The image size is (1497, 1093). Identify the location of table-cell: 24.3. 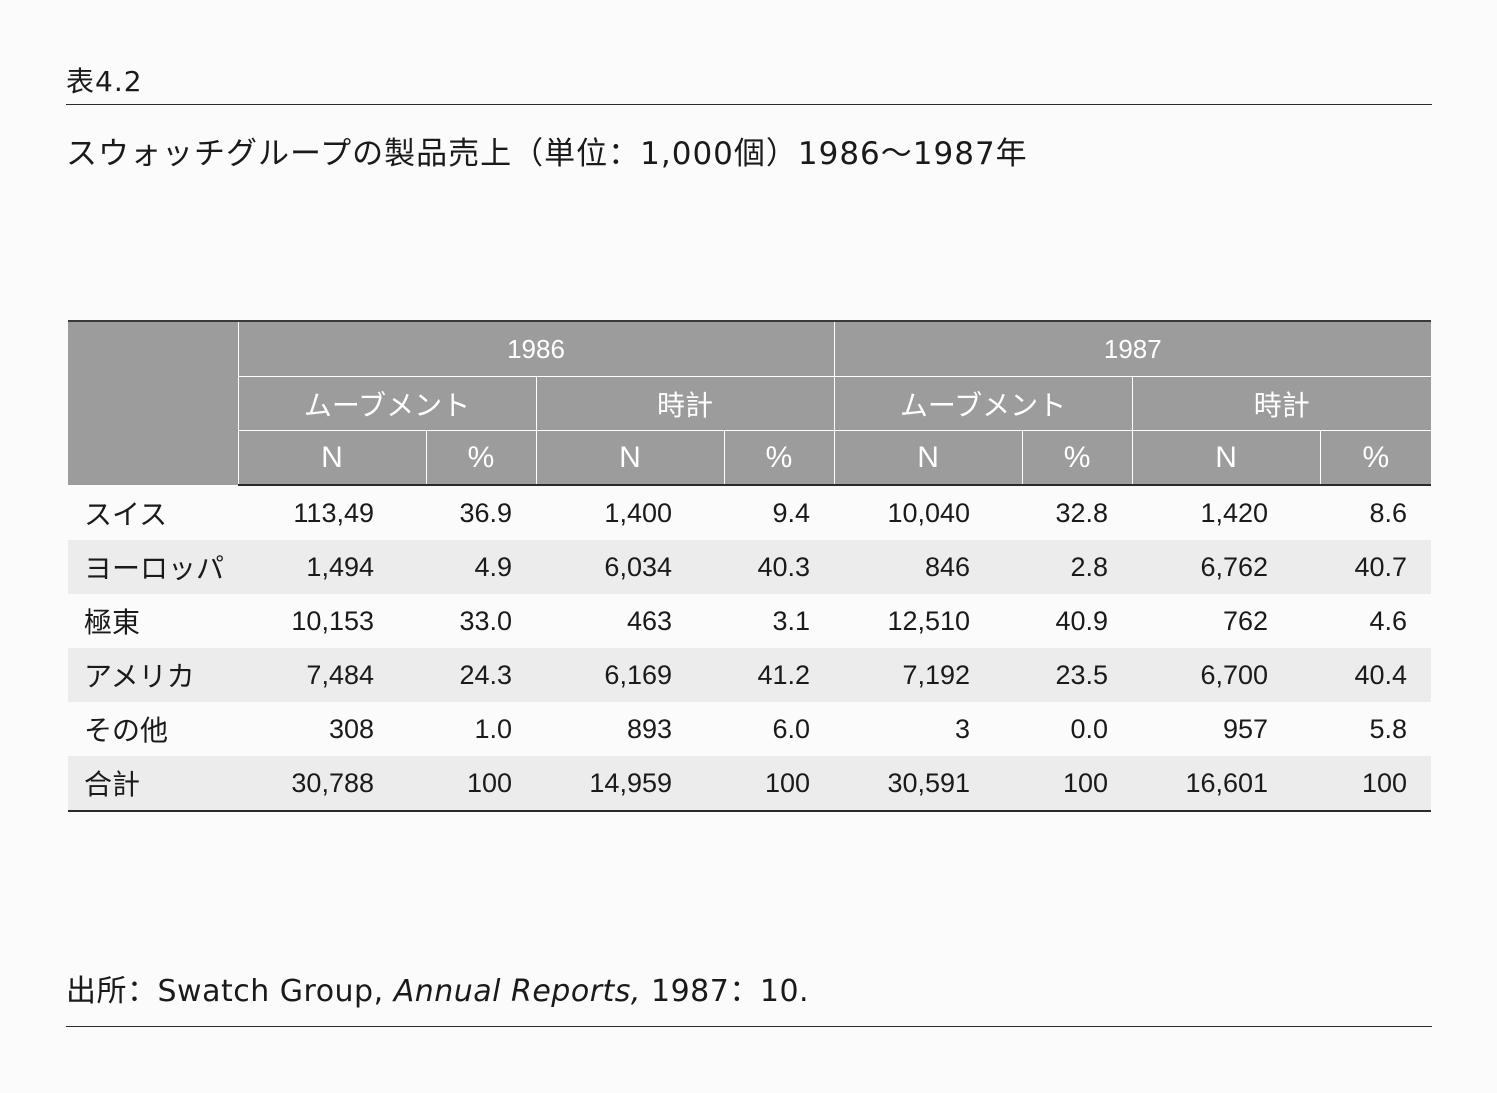
(481, 675).